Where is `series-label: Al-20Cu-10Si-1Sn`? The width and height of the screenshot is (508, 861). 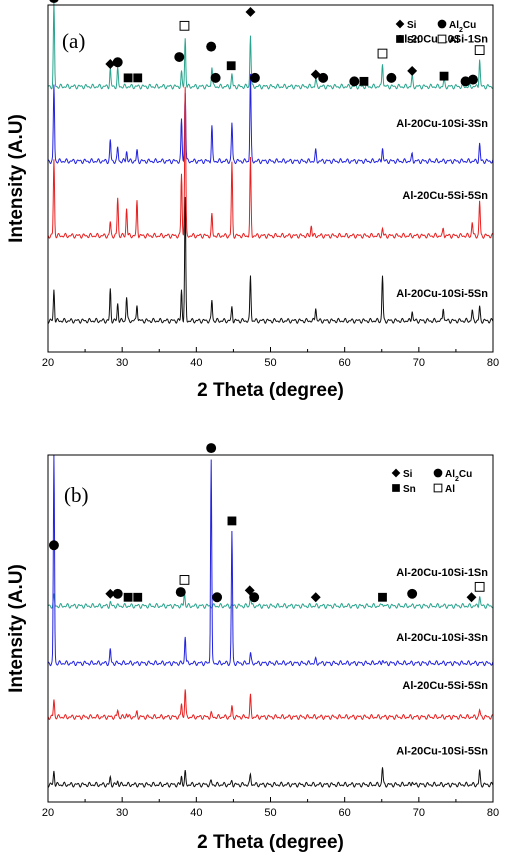 series-label: Al-20Cu-10Si-1Sn is located at coordinates (442, 573).